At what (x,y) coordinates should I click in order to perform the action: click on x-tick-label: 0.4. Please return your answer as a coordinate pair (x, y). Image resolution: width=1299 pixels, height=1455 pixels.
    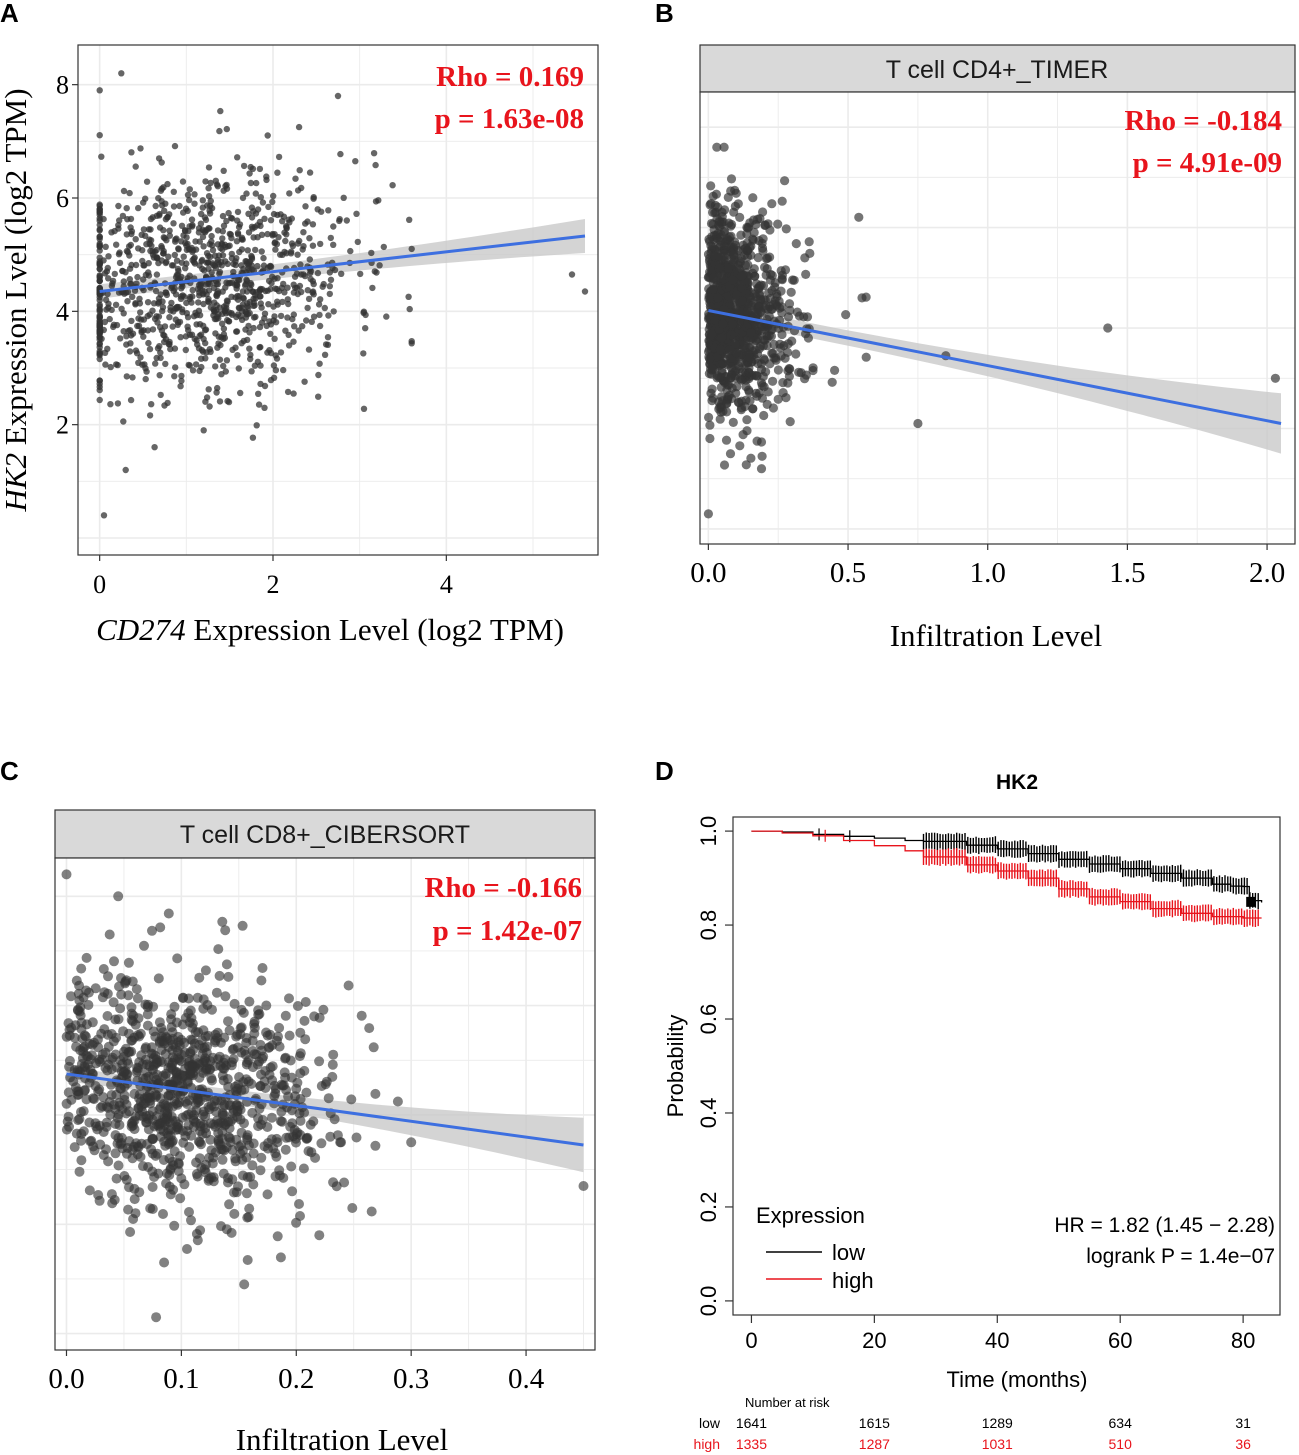
    Looking at the image, I should click on (526, 1379).